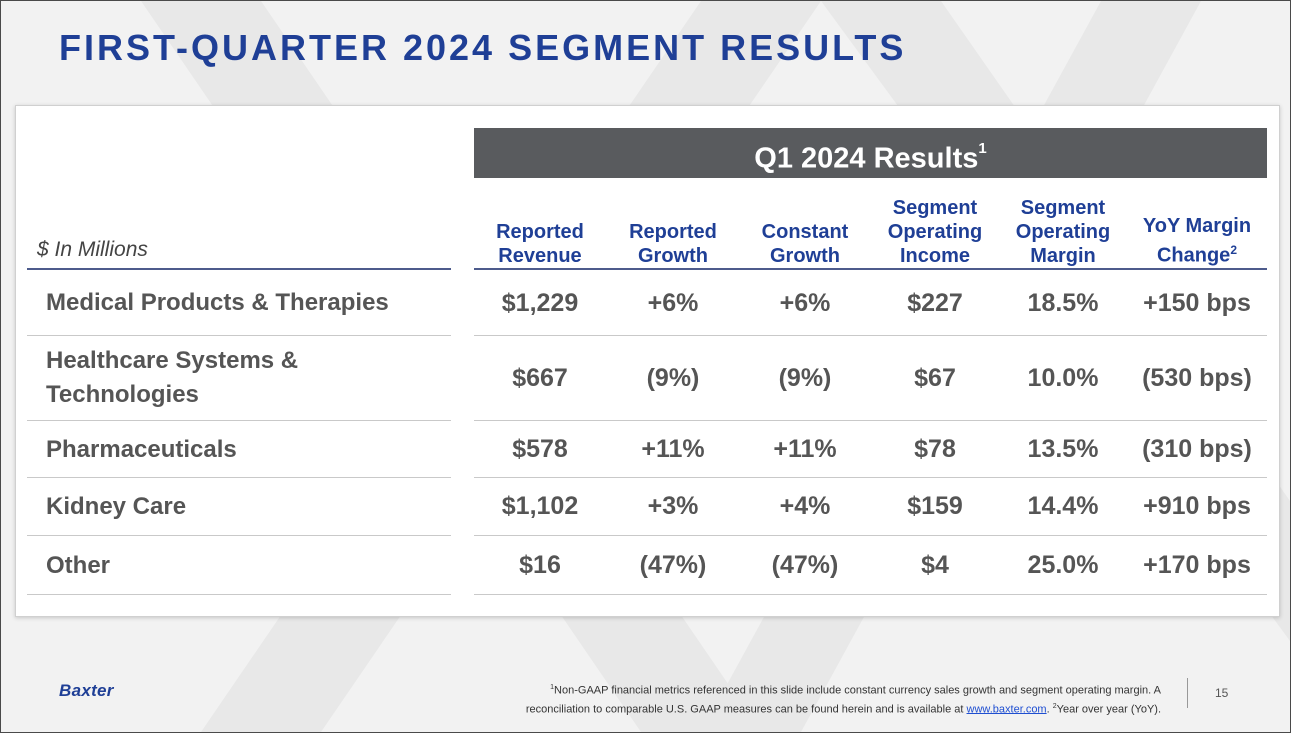 Image resolution: width=1291 pixels, height=733 pixels. What do you see at coordinates (1063, 506) in the screenshot?
I see `table-cell: 14.4%` at bounding box center [1063, 506].